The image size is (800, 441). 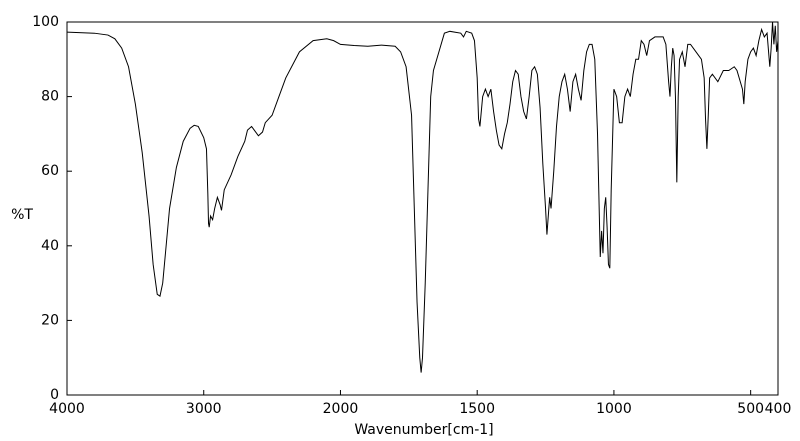 I want to click on x-tick-label: 2000, so click(x=341, y=409).